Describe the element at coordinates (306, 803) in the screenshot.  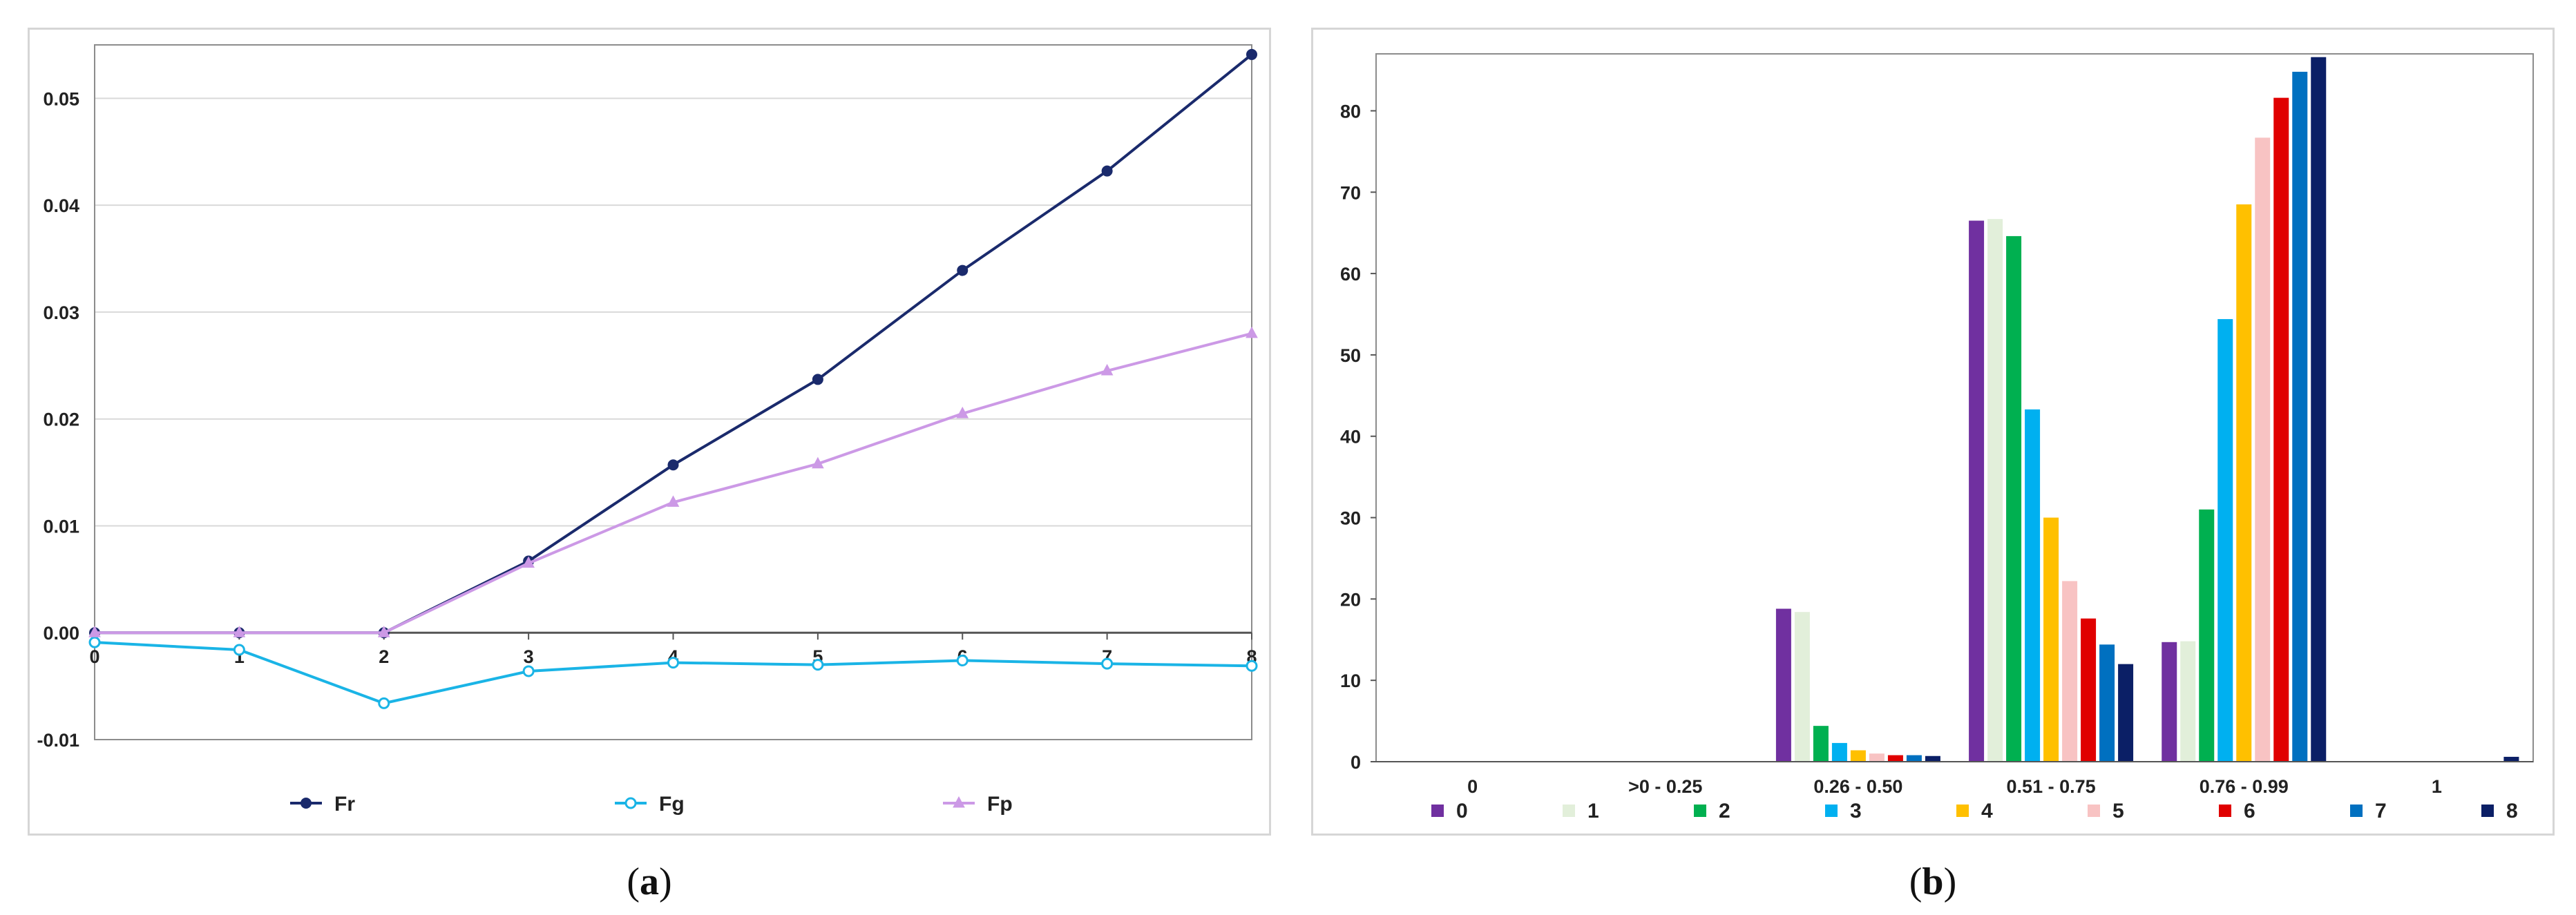
I see `legend-marker-fr` at that location.